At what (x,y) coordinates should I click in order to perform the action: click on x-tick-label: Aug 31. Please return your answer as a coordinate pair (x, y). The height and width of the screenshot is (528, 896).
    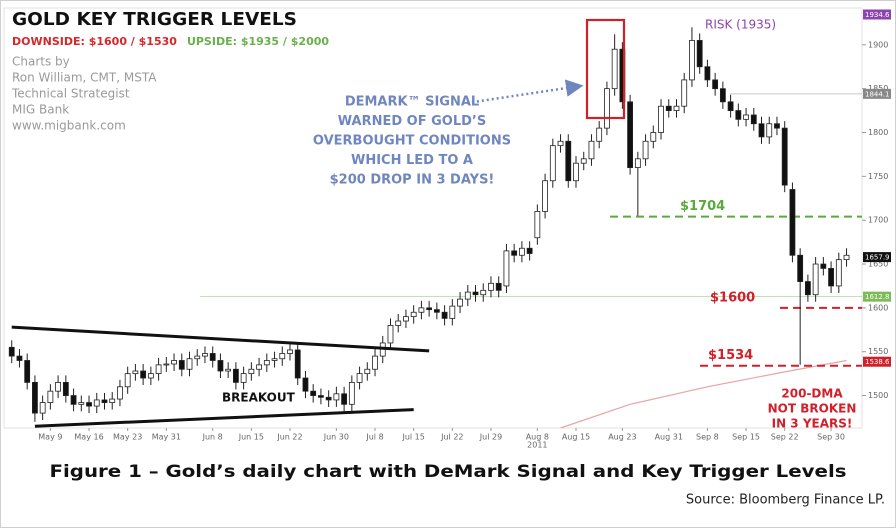
    Looking at the image, I should click on (669, 437).